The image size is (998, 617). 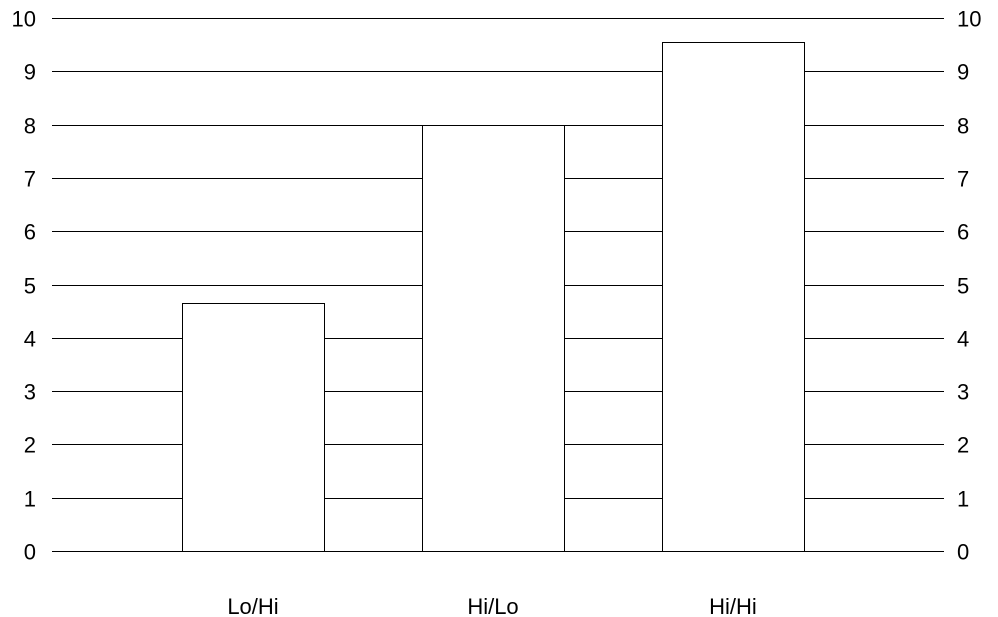 I want to click on y-tick-label-right: 10, so click(x=969, y=19).